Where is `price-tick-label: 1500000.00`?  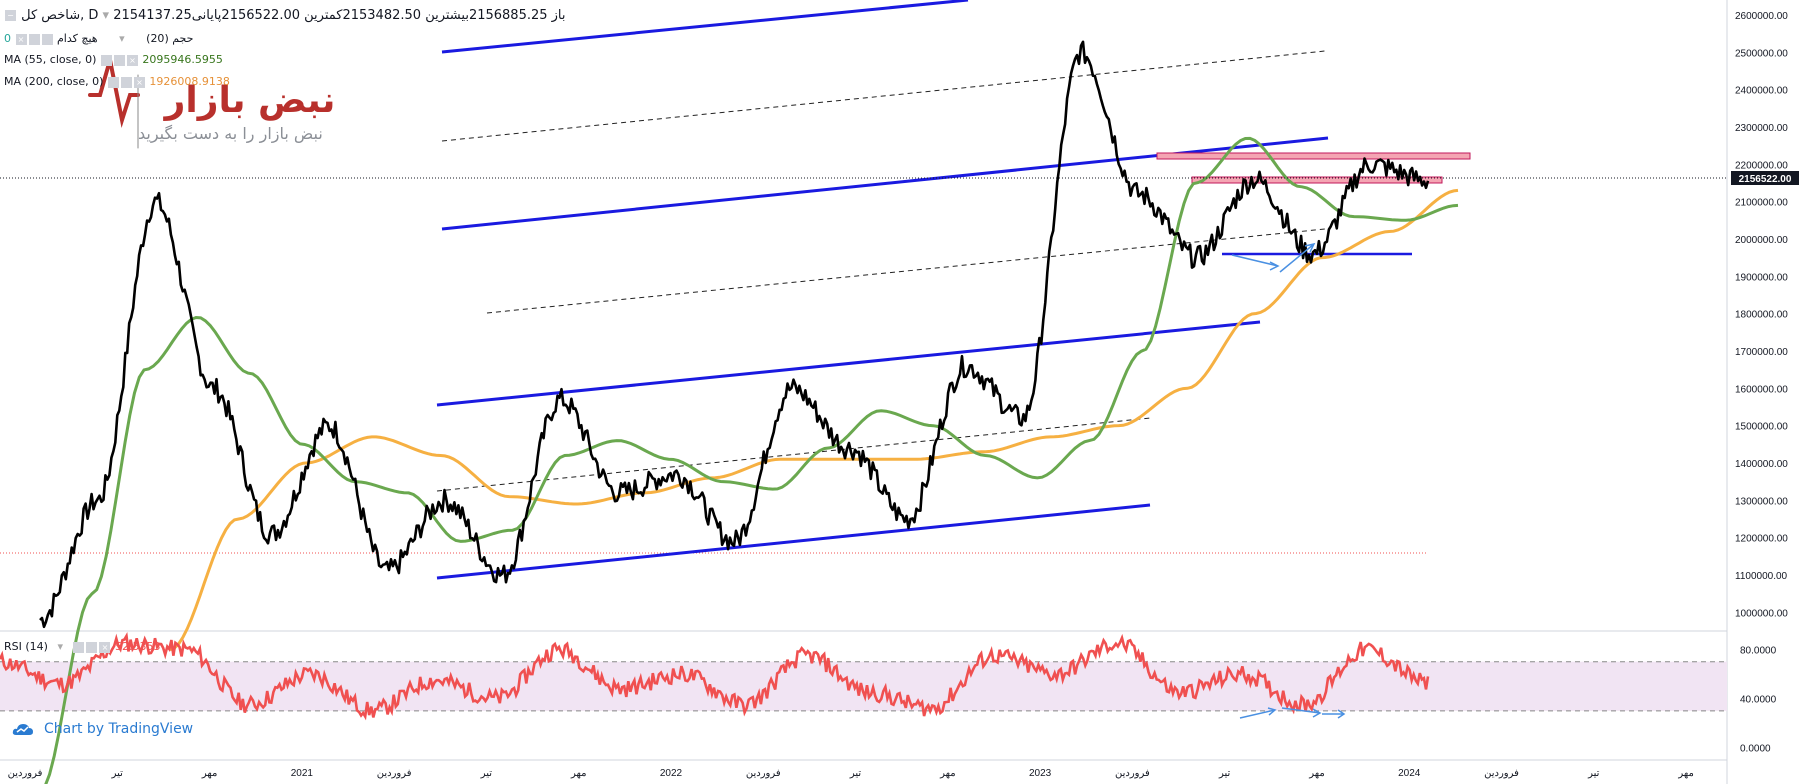 price-tick-label: 1500000.00 is located at coordinates (1761, 427).